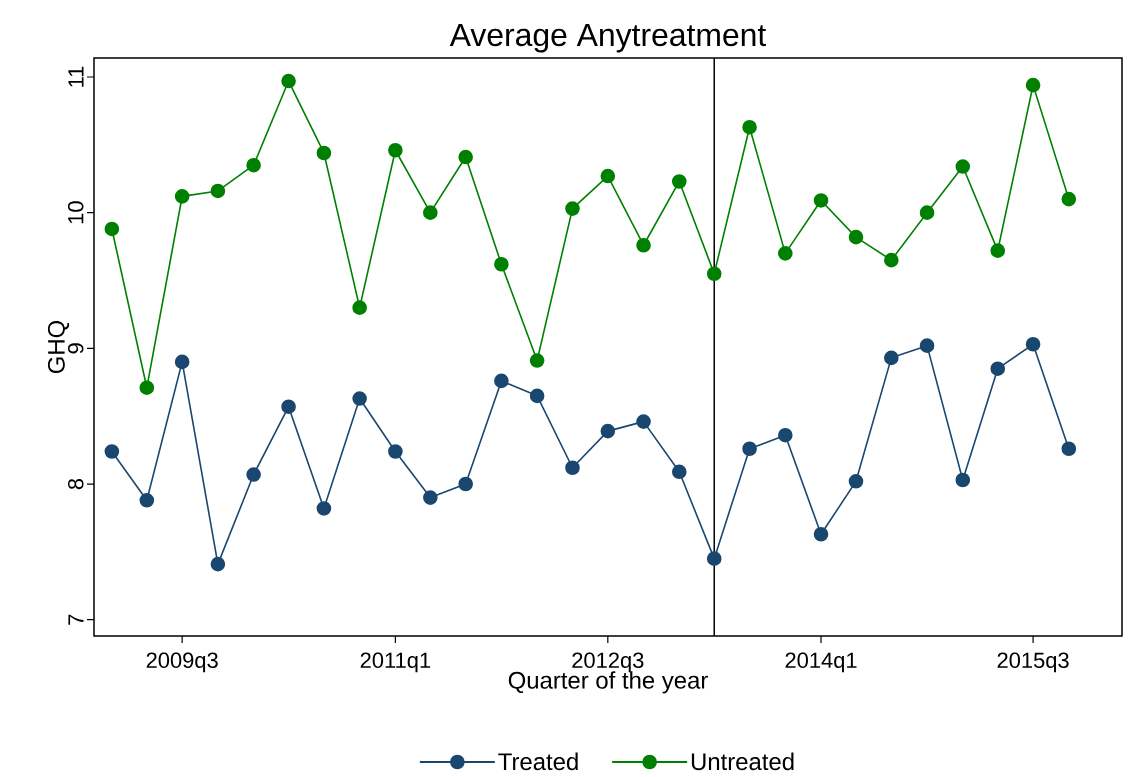 This screenshot has height=777, width=1129. What do you see at coordinates (742, 761) in the screenshot?
I see `legend-label: Untreated` at bounding box center [742, 761].